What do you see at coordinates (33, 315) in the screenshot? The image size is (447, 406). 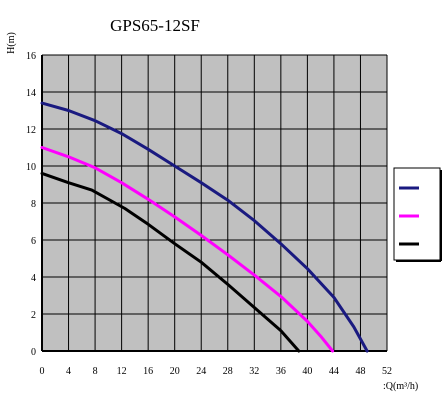 I see `y-tick-label: 2` at bounding box center [33, 315].